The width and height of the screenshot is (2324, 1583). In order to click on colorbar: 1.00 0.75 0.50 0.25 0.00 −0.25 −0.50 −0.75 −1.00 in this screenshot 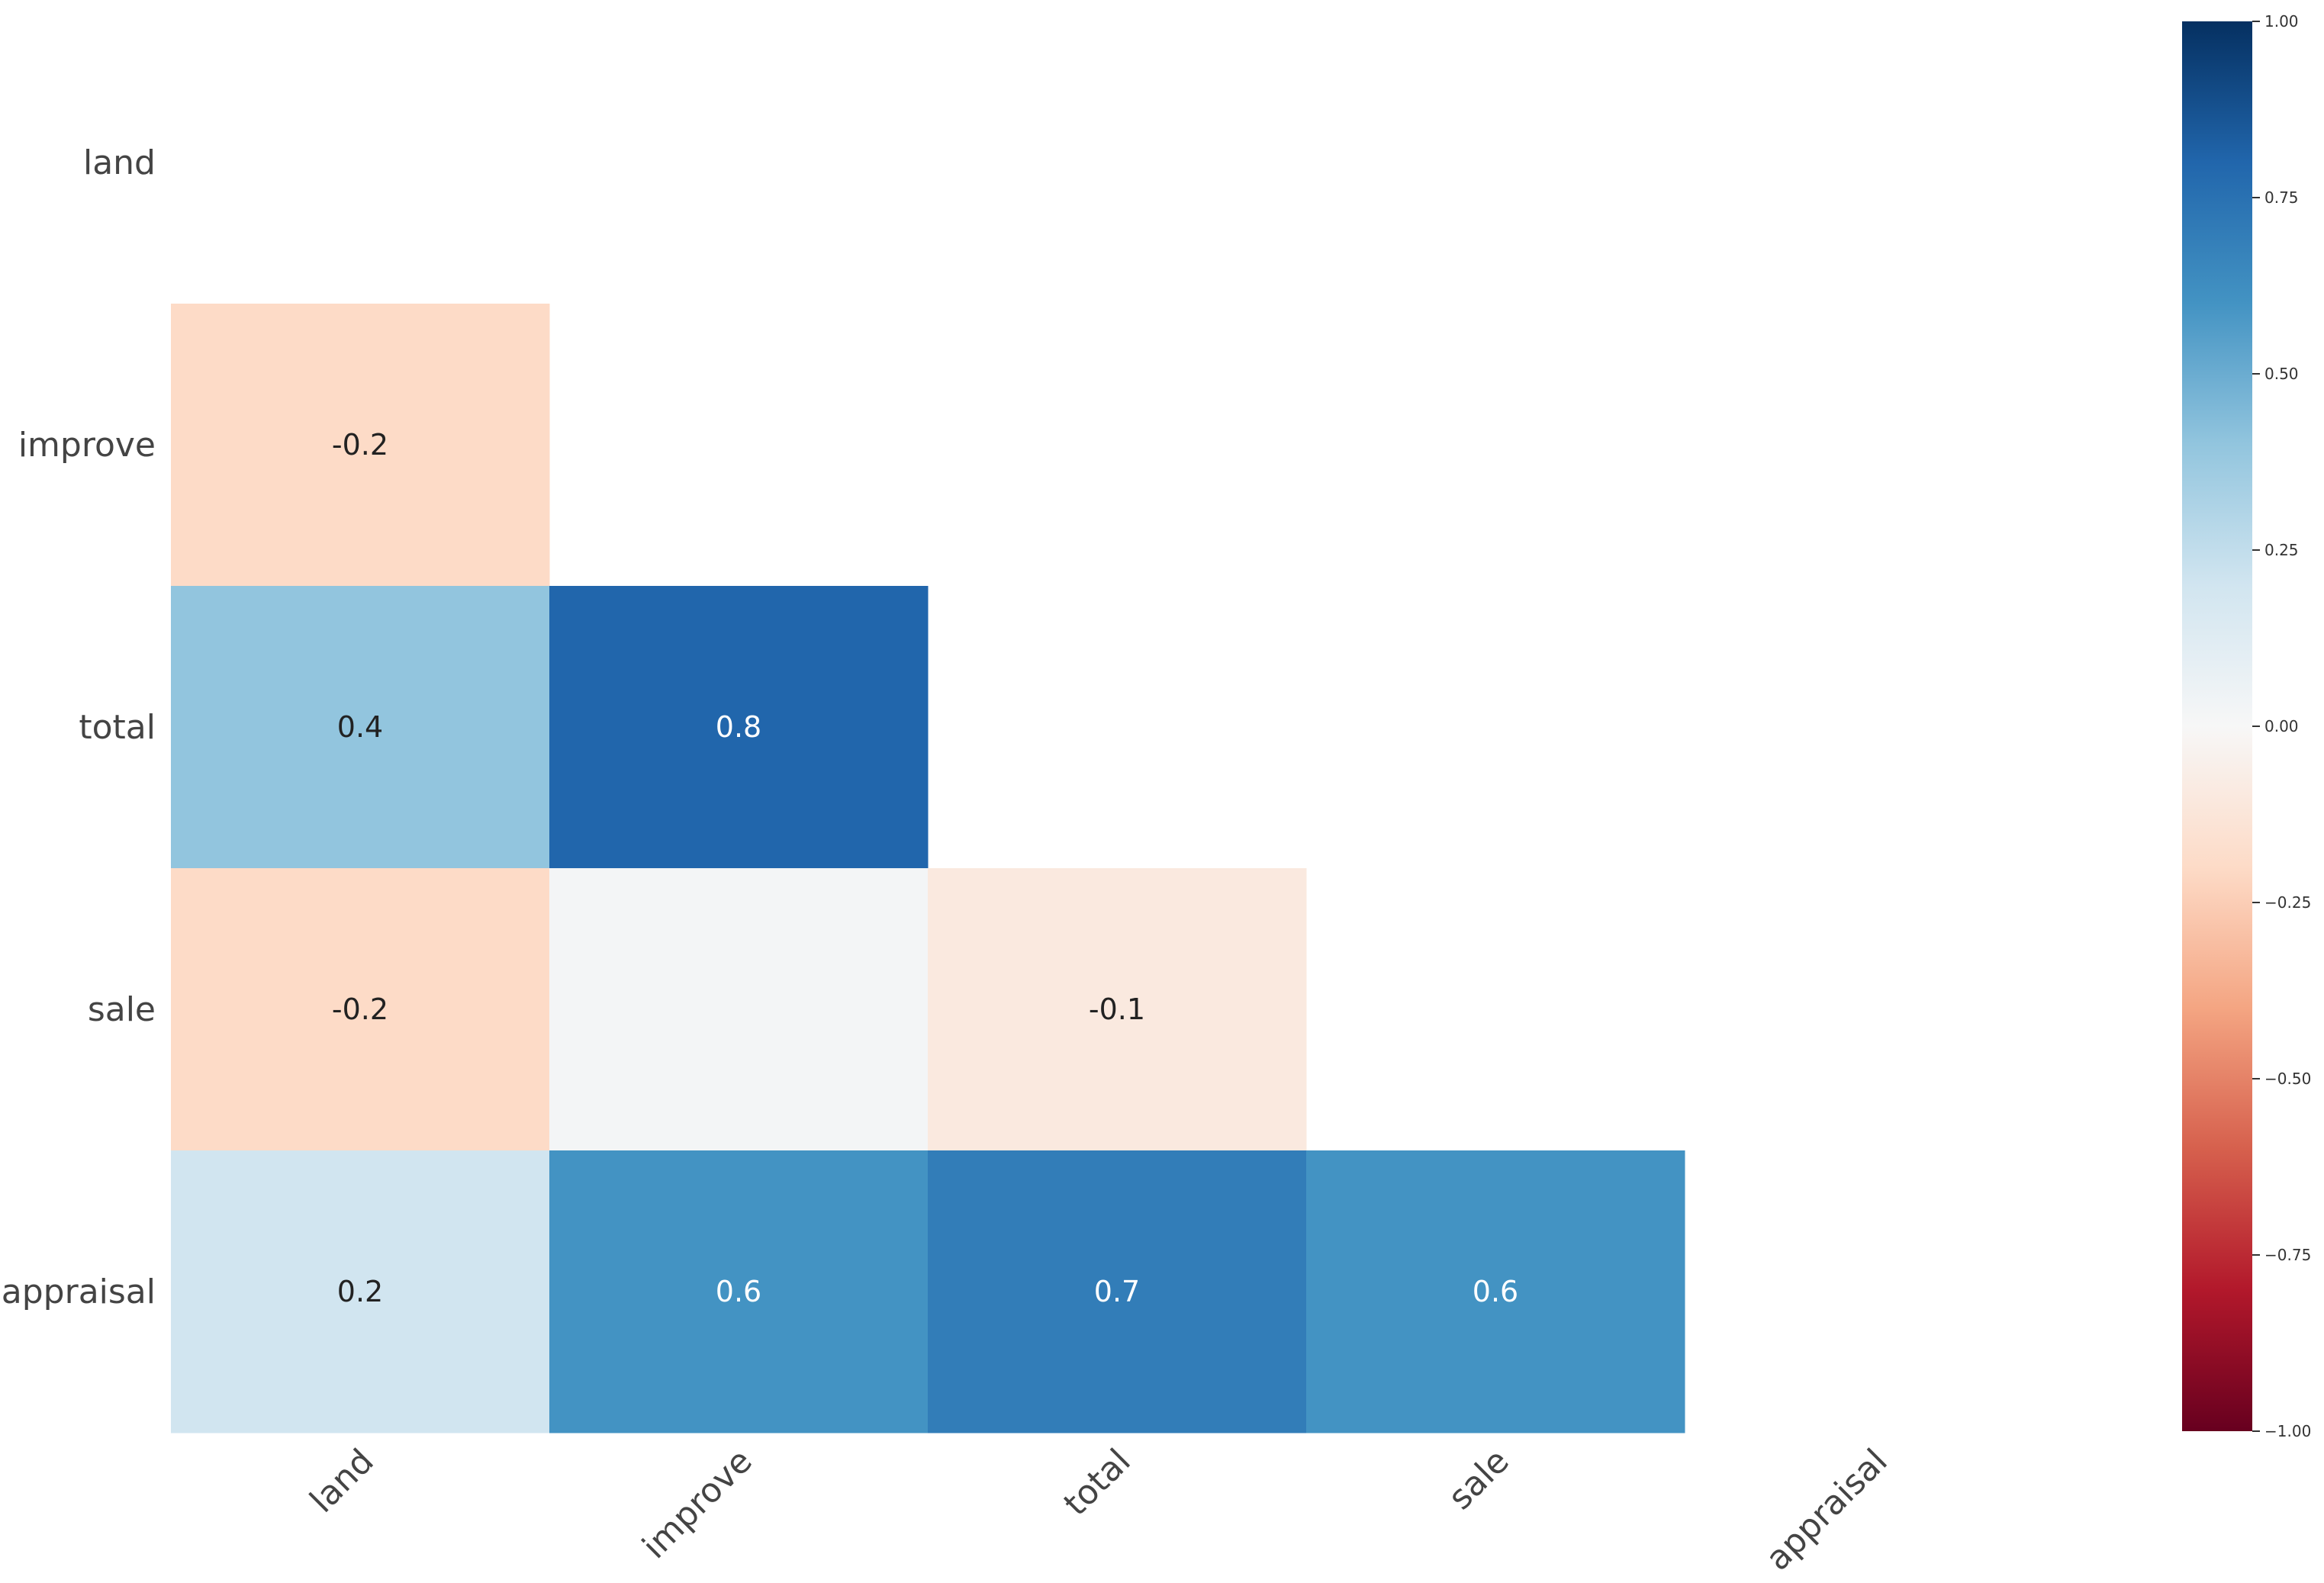, I will do `click(2246, 726)`.